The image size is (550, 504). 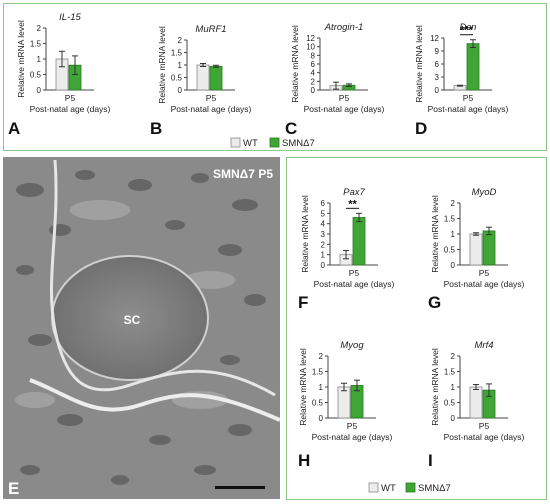 I want to click on legend-top: WT SMNΔ7, so click(x=272, y=143).